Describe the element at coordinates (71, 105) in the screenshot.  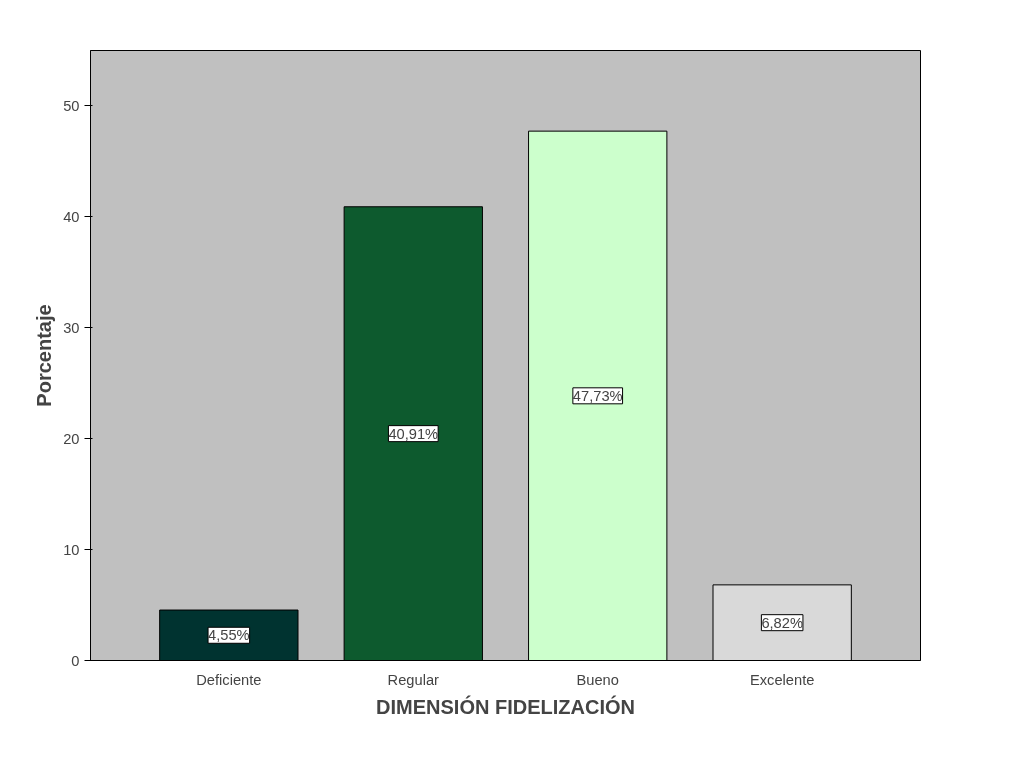
I see `y-tick-label: 50` at that location.